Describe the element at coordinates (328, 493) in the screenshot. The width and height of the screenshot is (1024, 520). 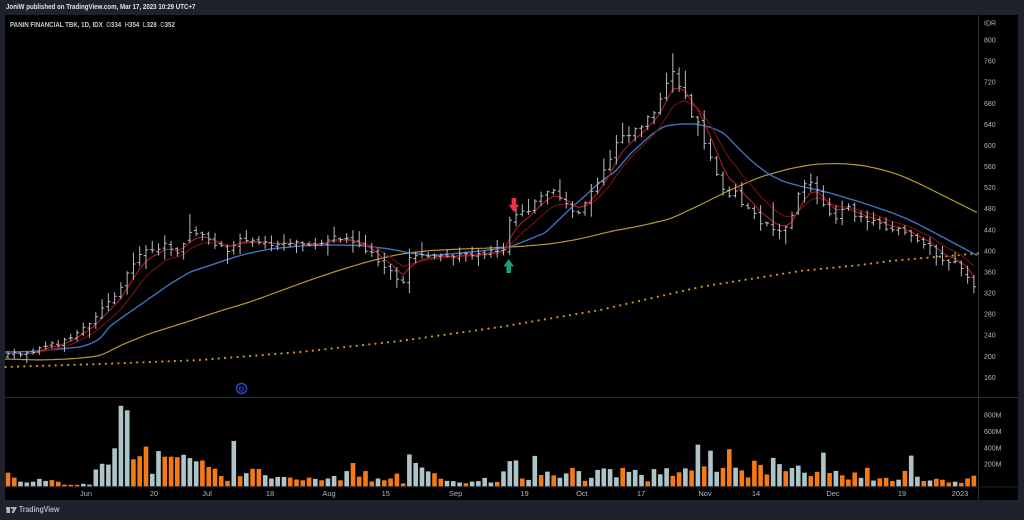
I see `svg-text: Aug` at that location.